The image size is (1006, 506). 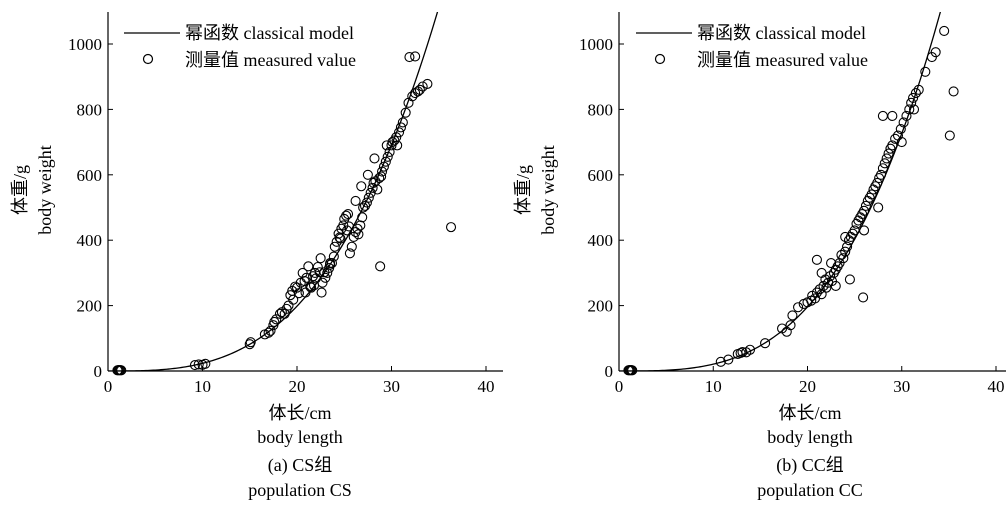 What do you see at coordinates (807, 386) in the screenshot?
I see `x-tick-label-b: 20` at bounding box center [807, 386].